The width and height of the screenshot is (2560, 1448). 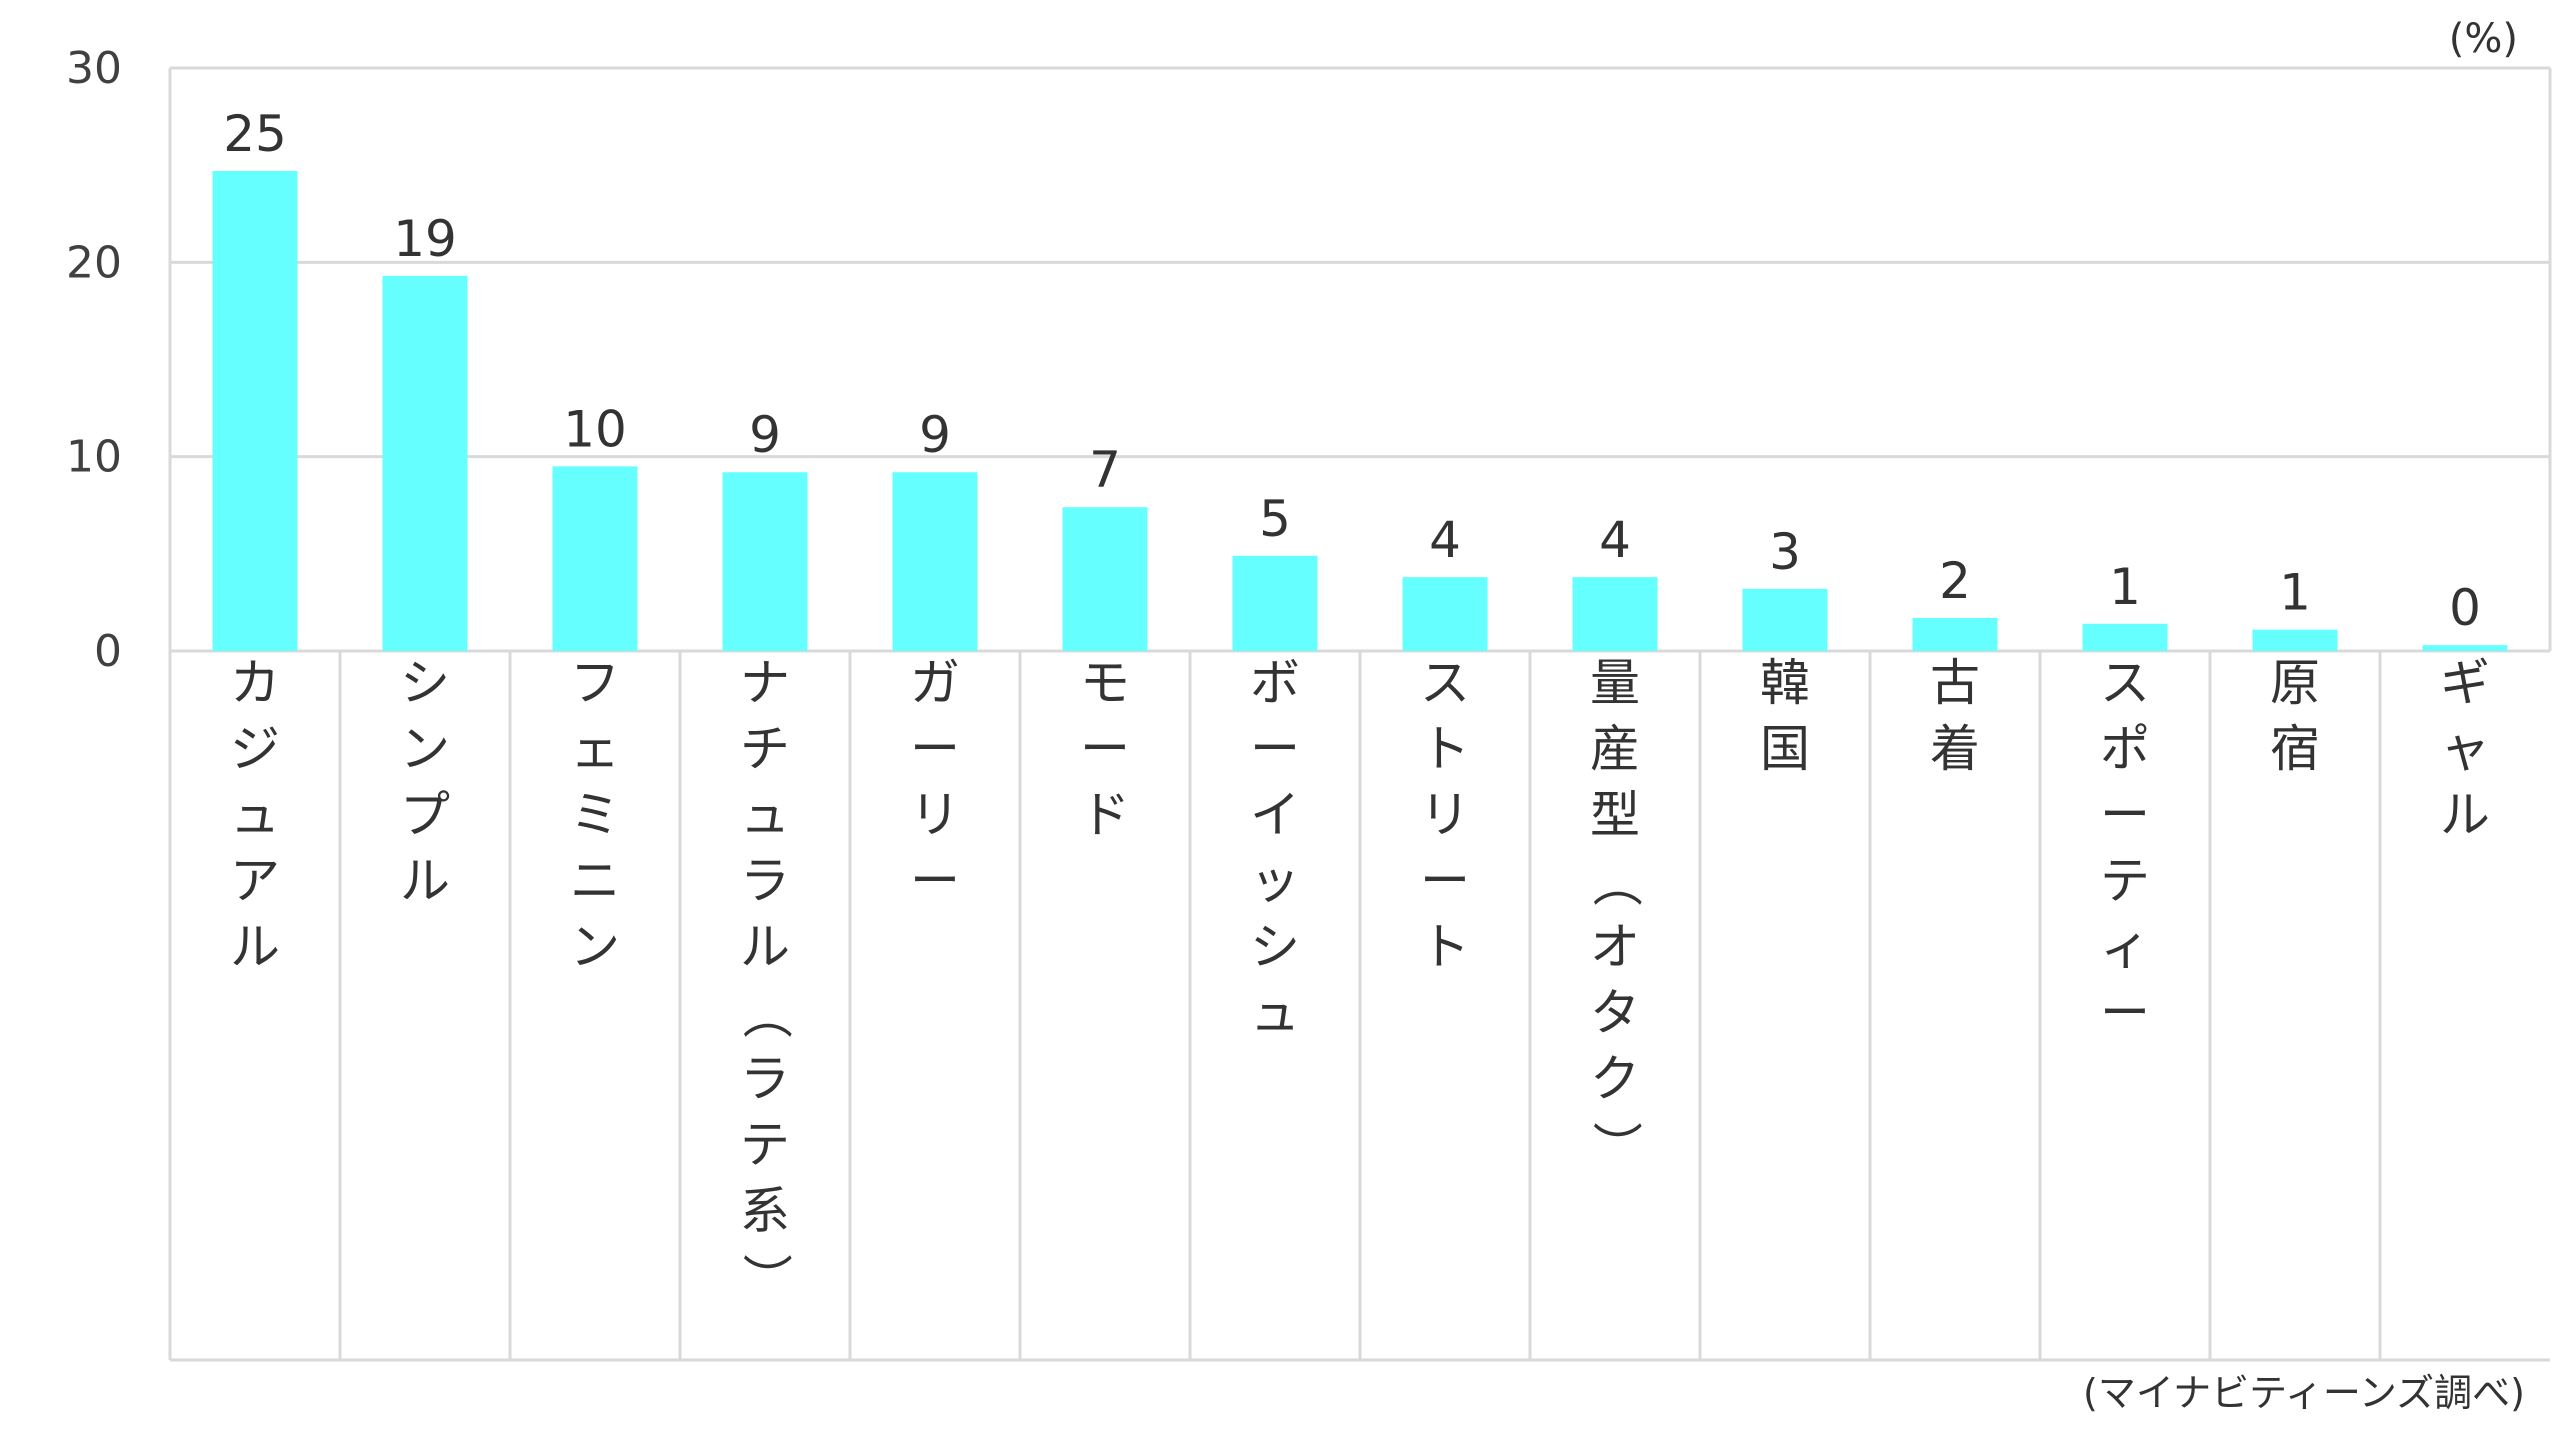 I want to click on category-label-char: 韓, so click(x=1785, y=683).